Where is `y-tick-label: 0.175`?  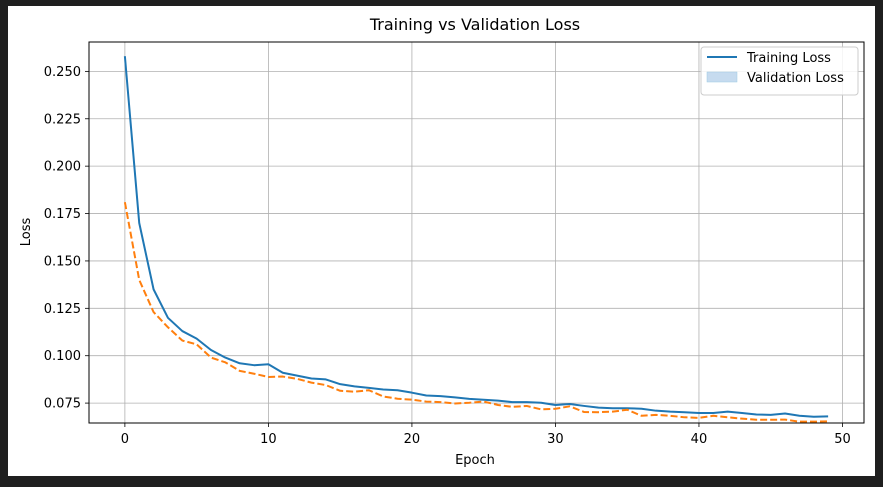
y-tick-label: 0.175 is located at coordinates (62, 214).